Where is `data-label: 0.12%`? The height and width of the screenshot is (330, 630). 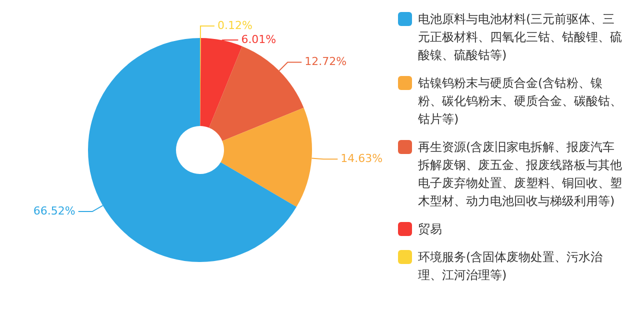 data-label: 0.12% is located at coordinates (234, 25).